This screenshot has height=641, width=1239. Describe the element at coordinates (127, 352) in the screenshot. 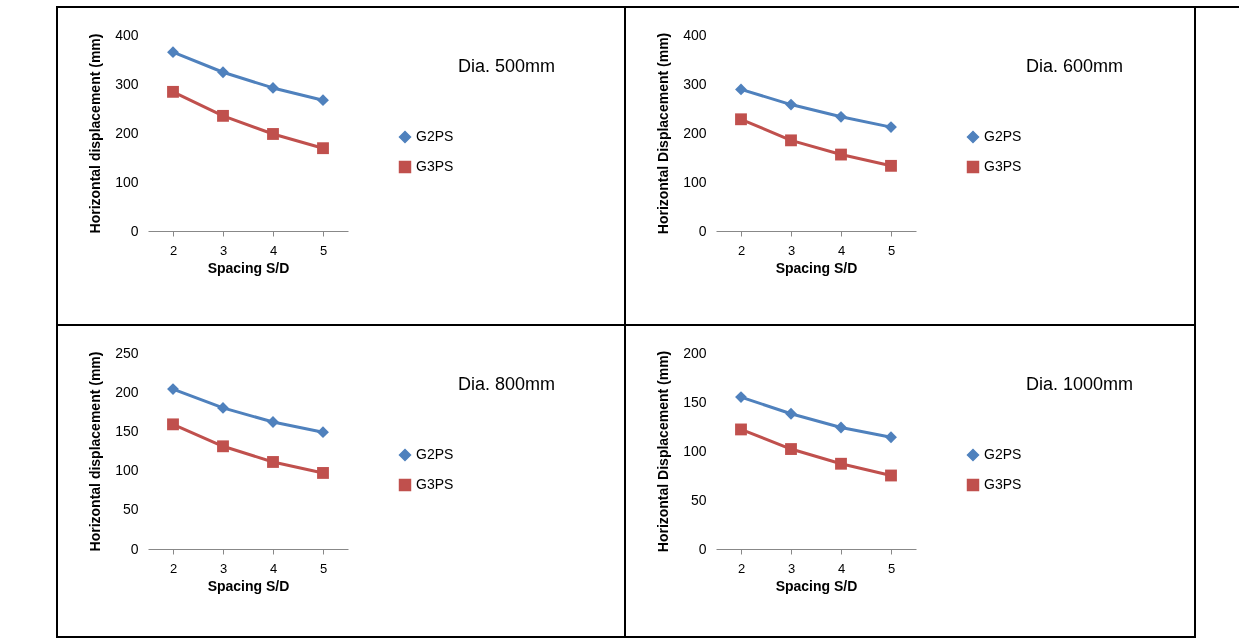

I see `y-tick-label: 250` at that location.